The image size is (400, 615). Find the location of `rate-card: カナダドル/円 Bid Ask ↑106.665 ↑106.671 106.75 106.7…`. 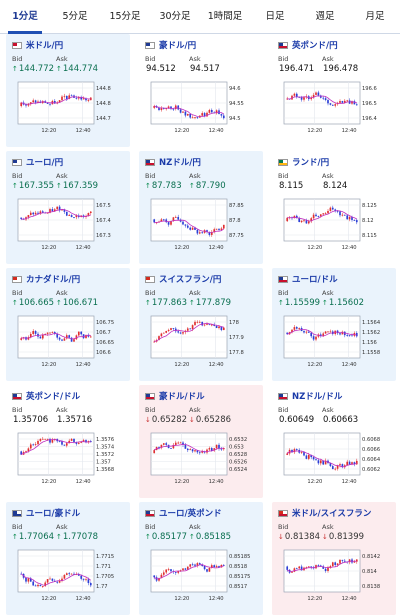

rate-card: カナダドル/円 Bid Ask ↑106.665 ↑106.671 106.75 106.7… is located at coordinates (68, 324).